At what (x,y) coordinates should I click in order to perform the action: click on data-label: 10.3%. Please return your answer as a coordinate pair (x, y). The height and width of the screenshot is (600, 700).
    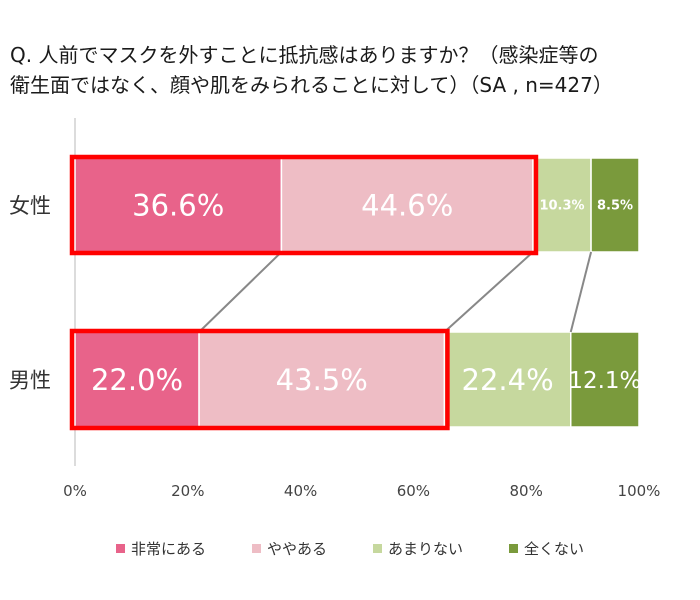
    Looking at the image, I should click on (561, 206).